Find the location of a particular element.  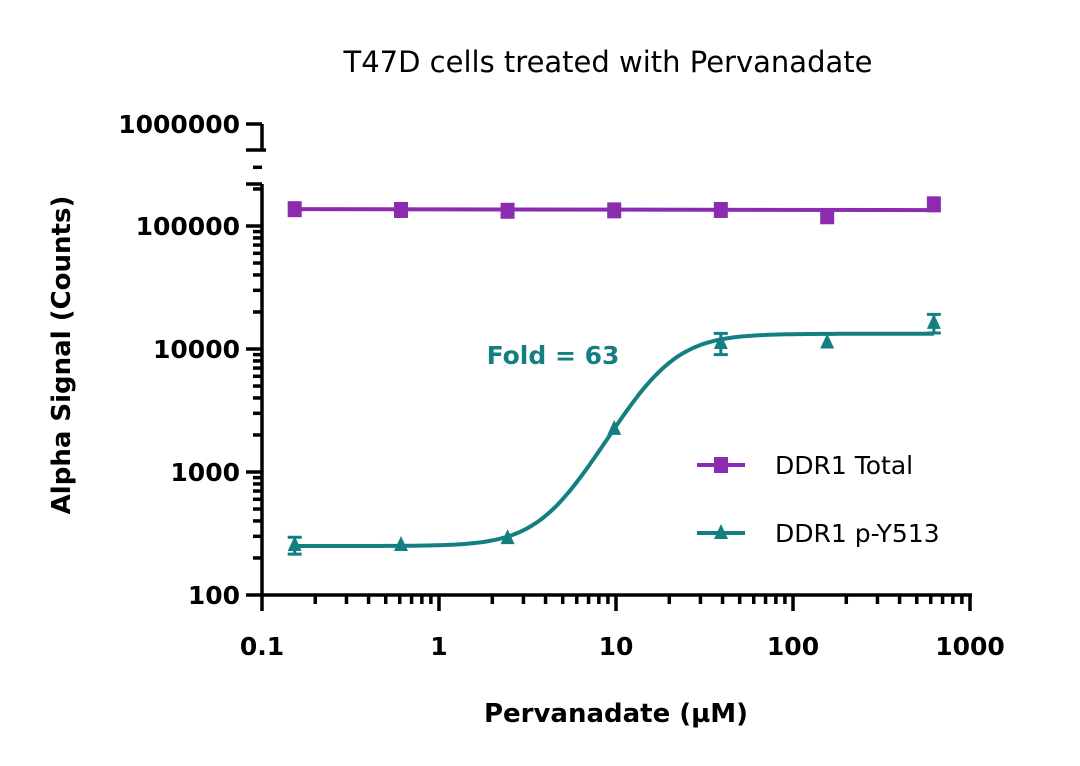

y-tick-label: 1000 is located at coordinates (205, 472).